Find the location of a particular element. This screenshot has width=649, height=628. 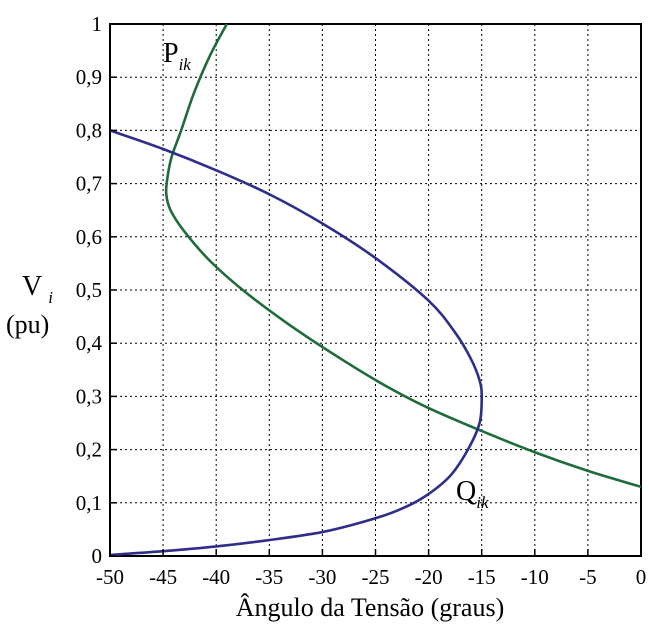

x-tick-label: -30 is located at coordinates (322, 577).